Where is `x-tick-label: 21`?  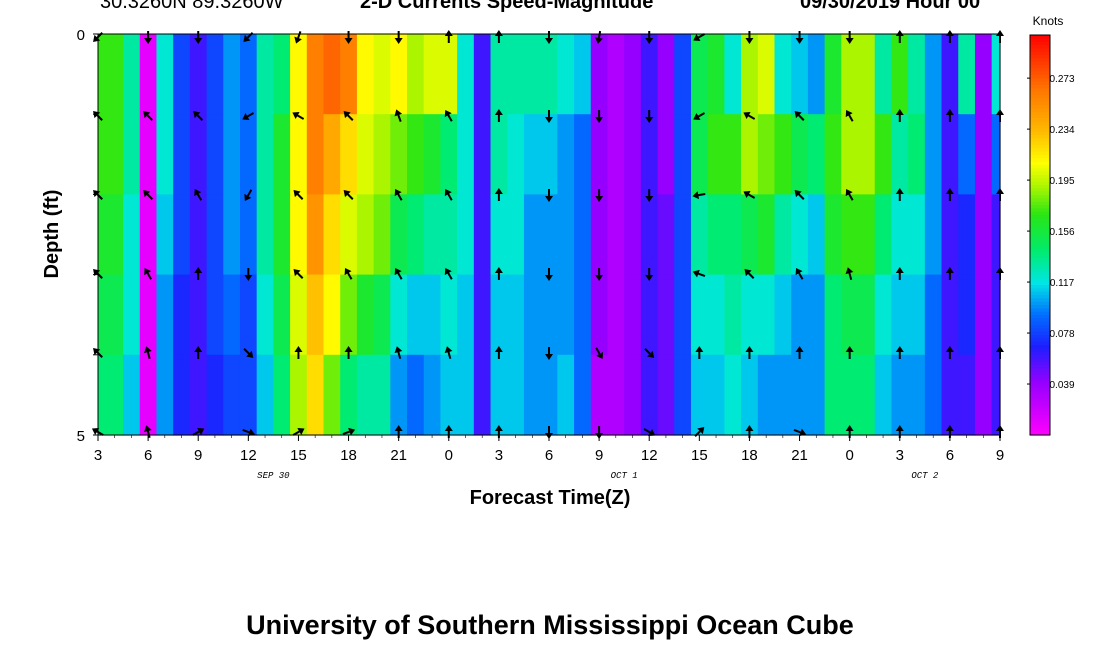
x-tick-label: 21 is located at coordinates (398, 455).